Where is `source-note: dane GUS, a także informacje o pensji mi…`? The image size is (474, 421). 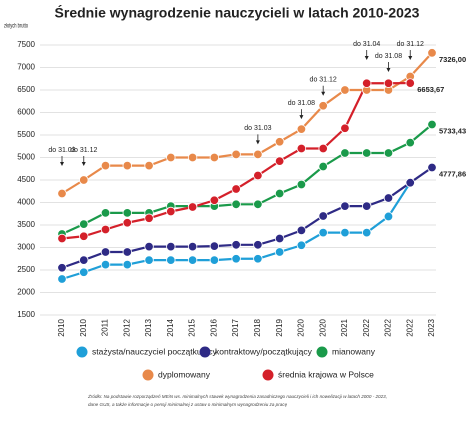
source-note: dane GUS, a także informacje o pensji mi… is located at coordinates (188, 404).